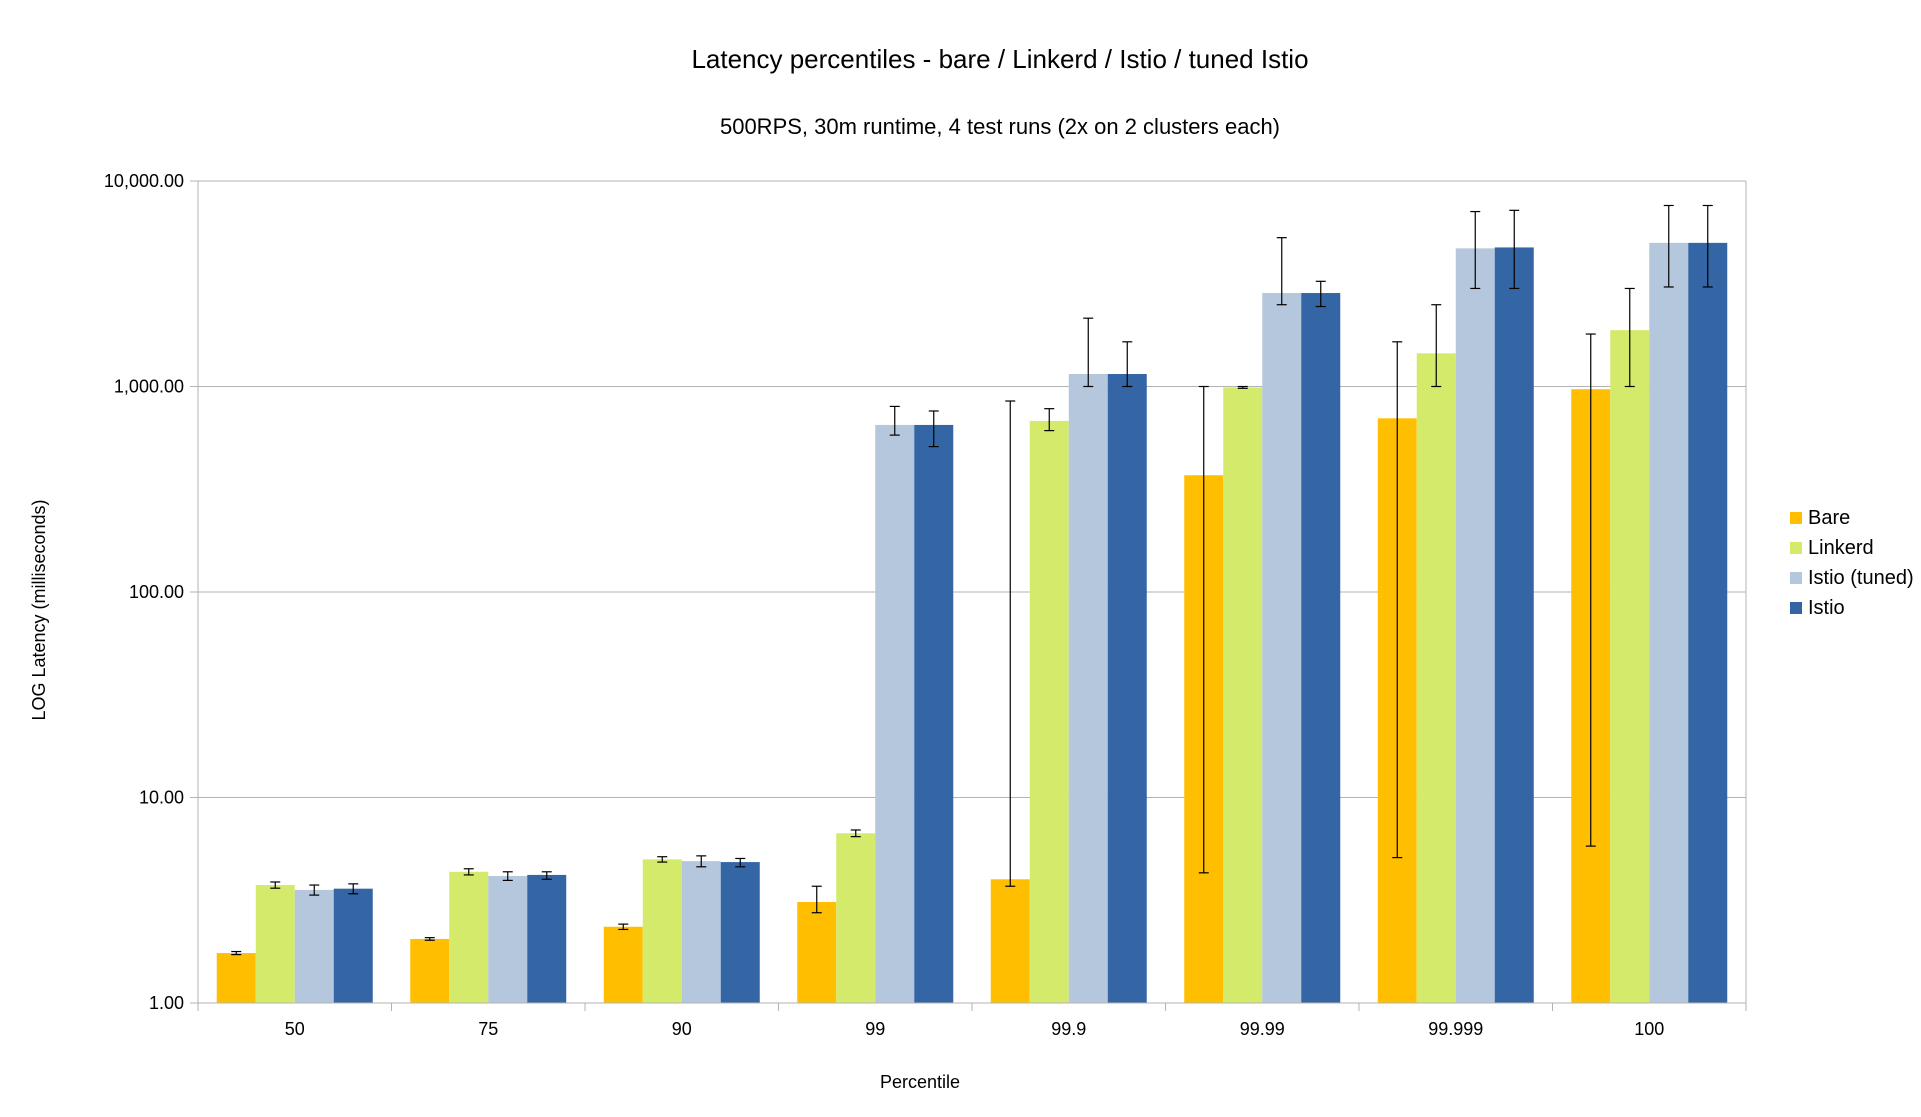  Describe the element at coordinates (920, 1082) in the screenshot. I see `x-axis-title: Percentile` at that location.